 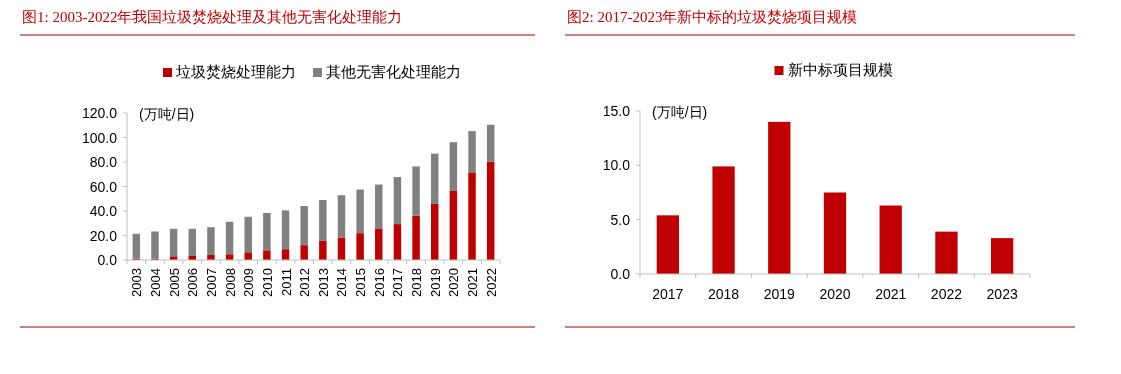 I want to click on y-tick-label: 60.0, so click(x=103, y=186).